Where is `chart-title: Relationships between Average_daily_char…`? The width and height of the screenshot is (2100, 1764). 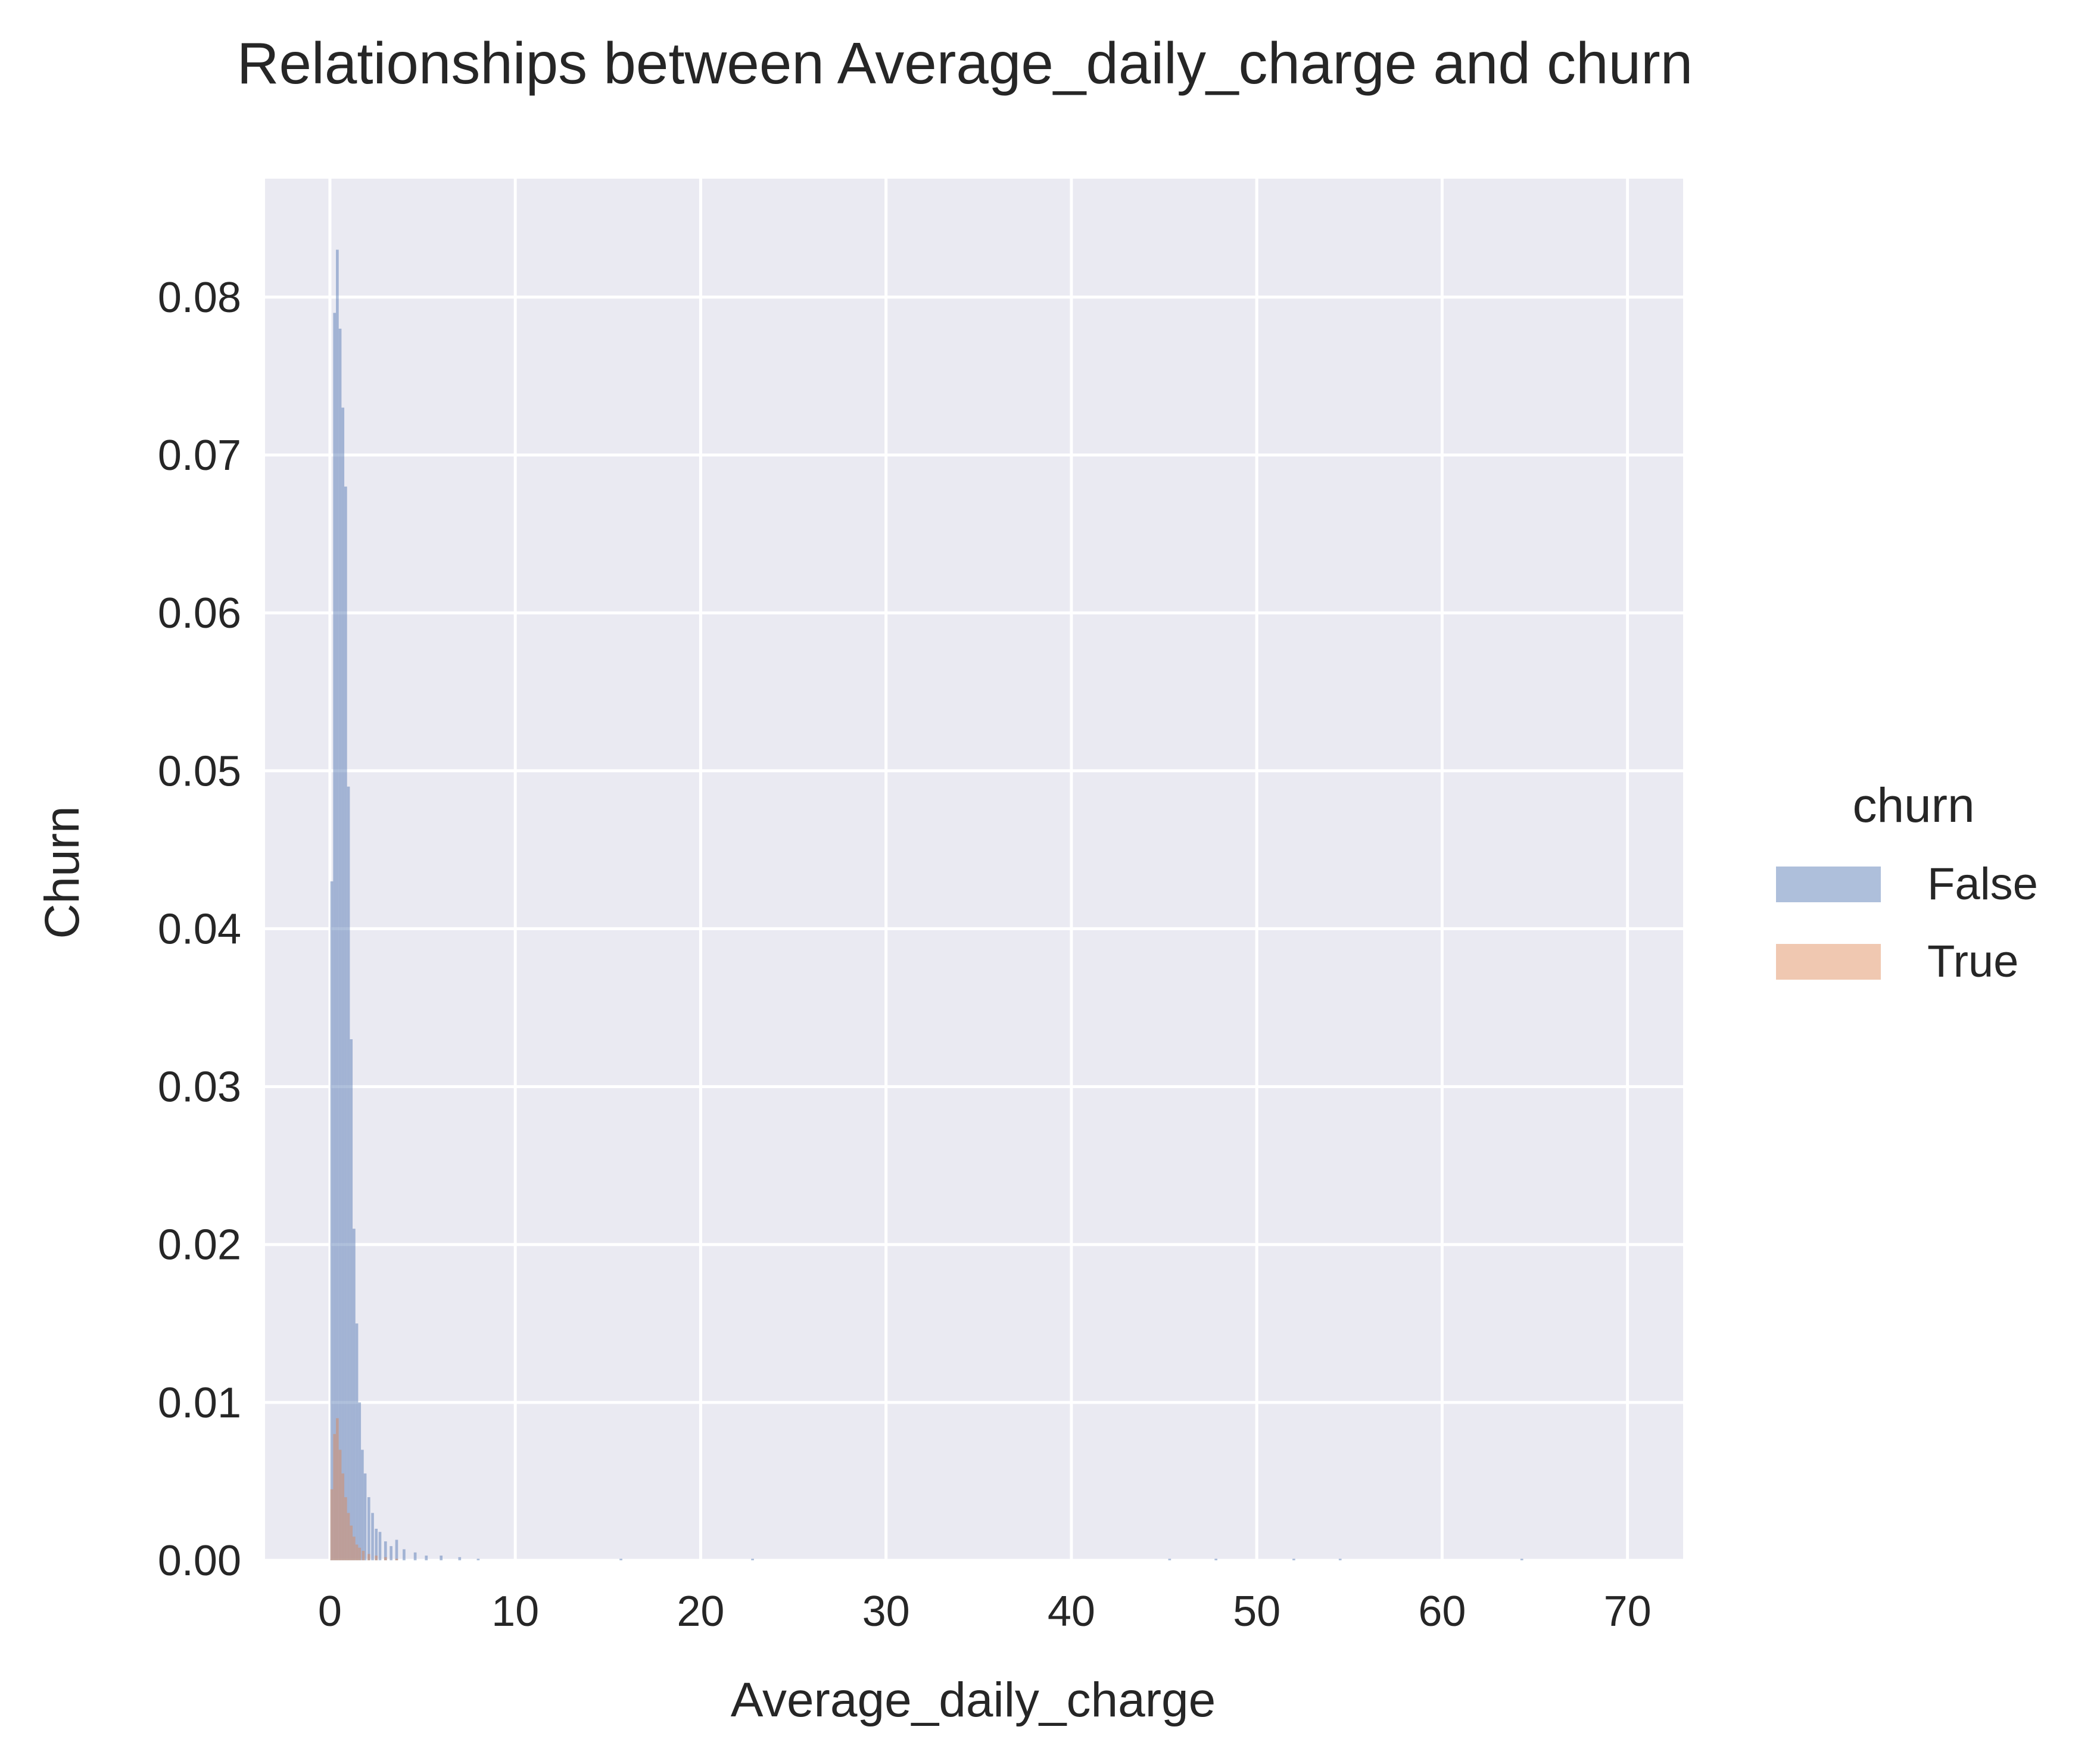 chart-title: Relationships between Average_daily_char… is located at coordinates (965, 63).